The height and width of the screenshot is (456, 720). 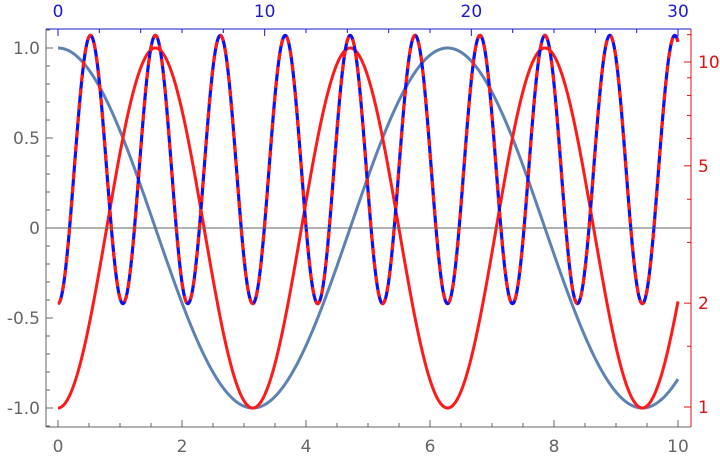 What do you see at coordinates (709, 63) in the screenshot?
I see `right-tick-label: 10` at bounding box center [709, 63].